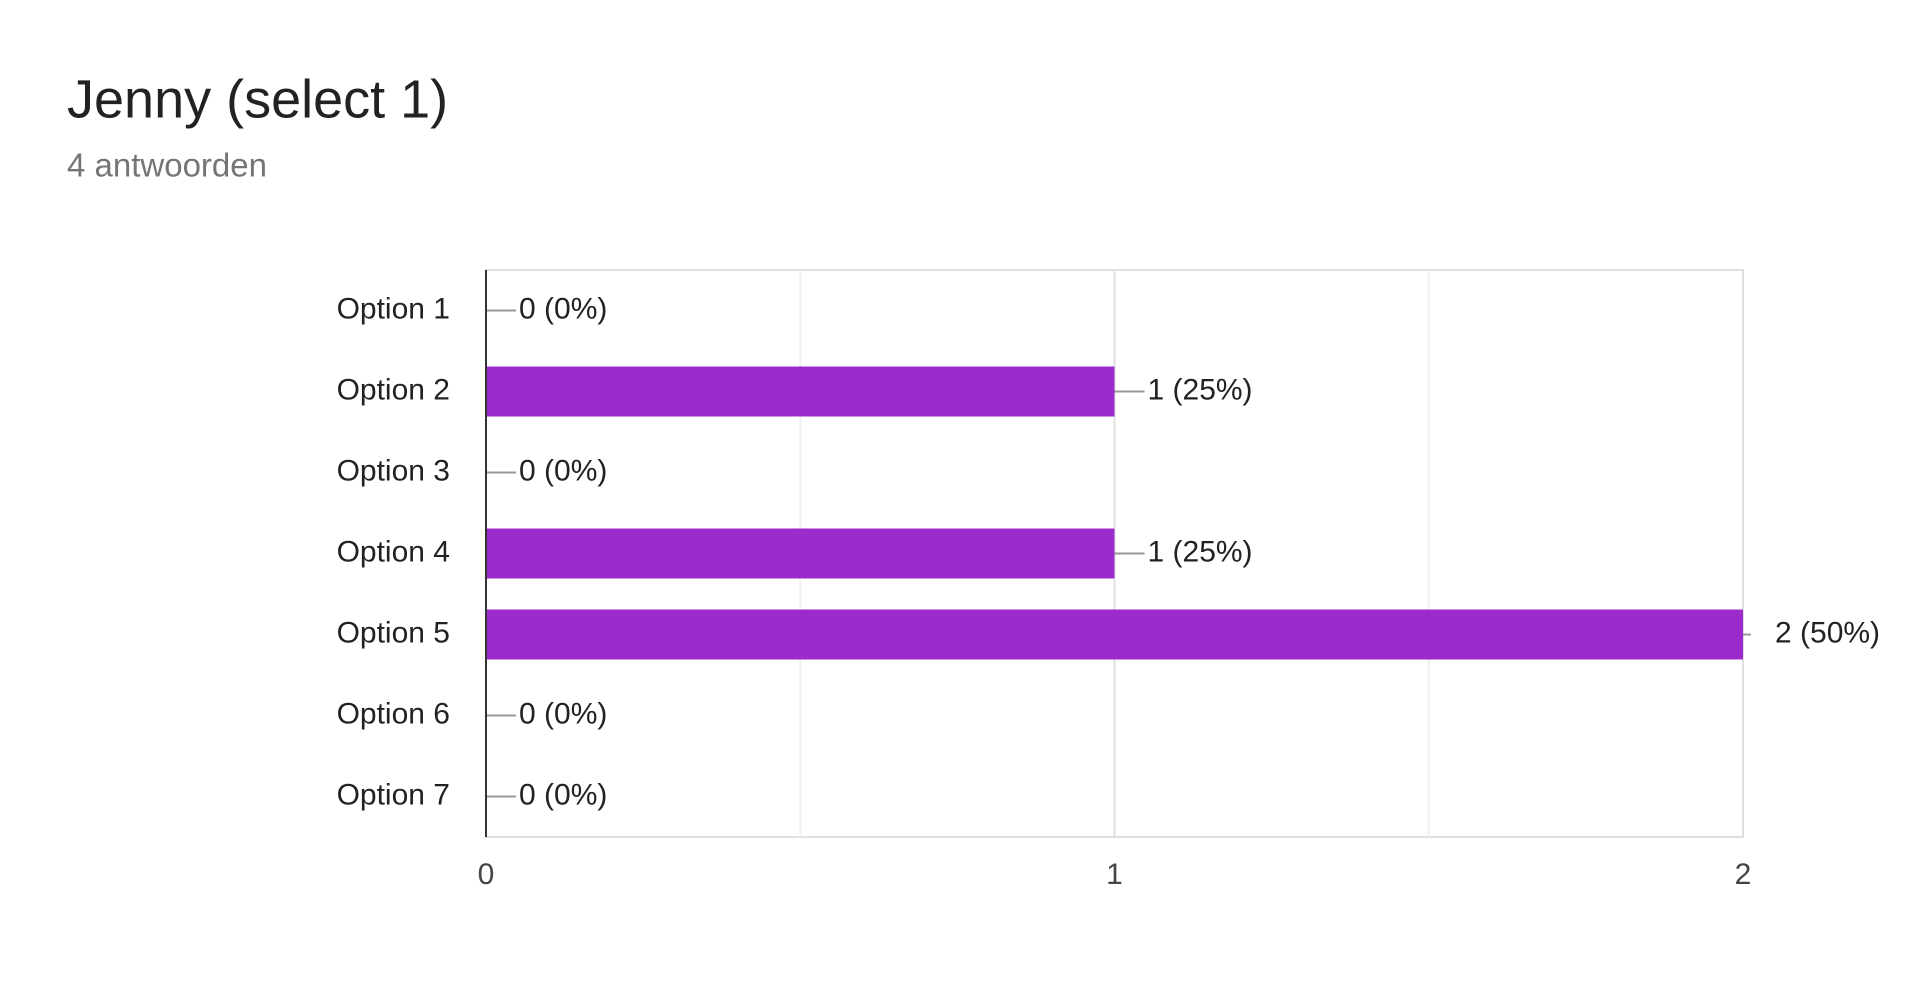 This screenshot has height=996, width=1920. I want to click on x-tick-label: 2, so click(1743, 874).